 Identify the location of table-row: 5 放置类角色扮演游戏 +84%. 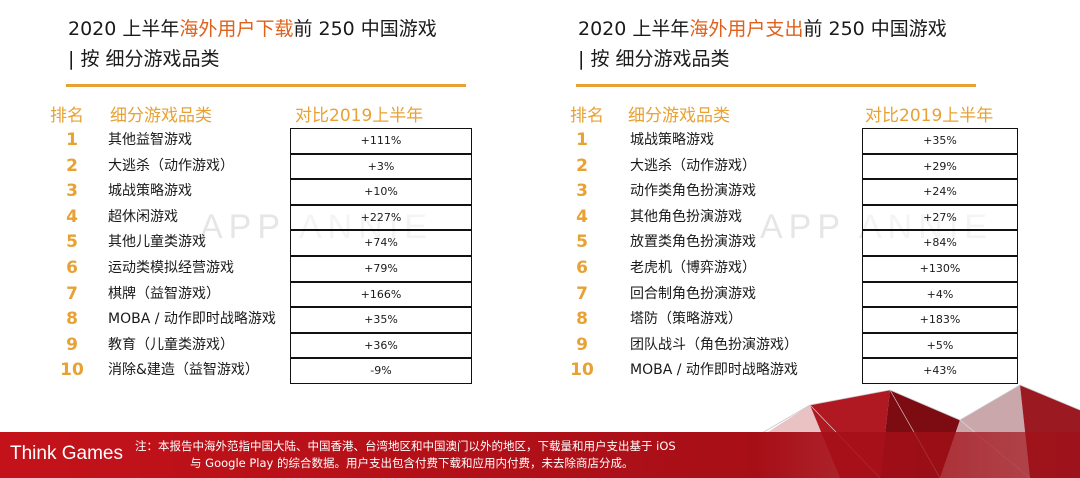
(795, 243).